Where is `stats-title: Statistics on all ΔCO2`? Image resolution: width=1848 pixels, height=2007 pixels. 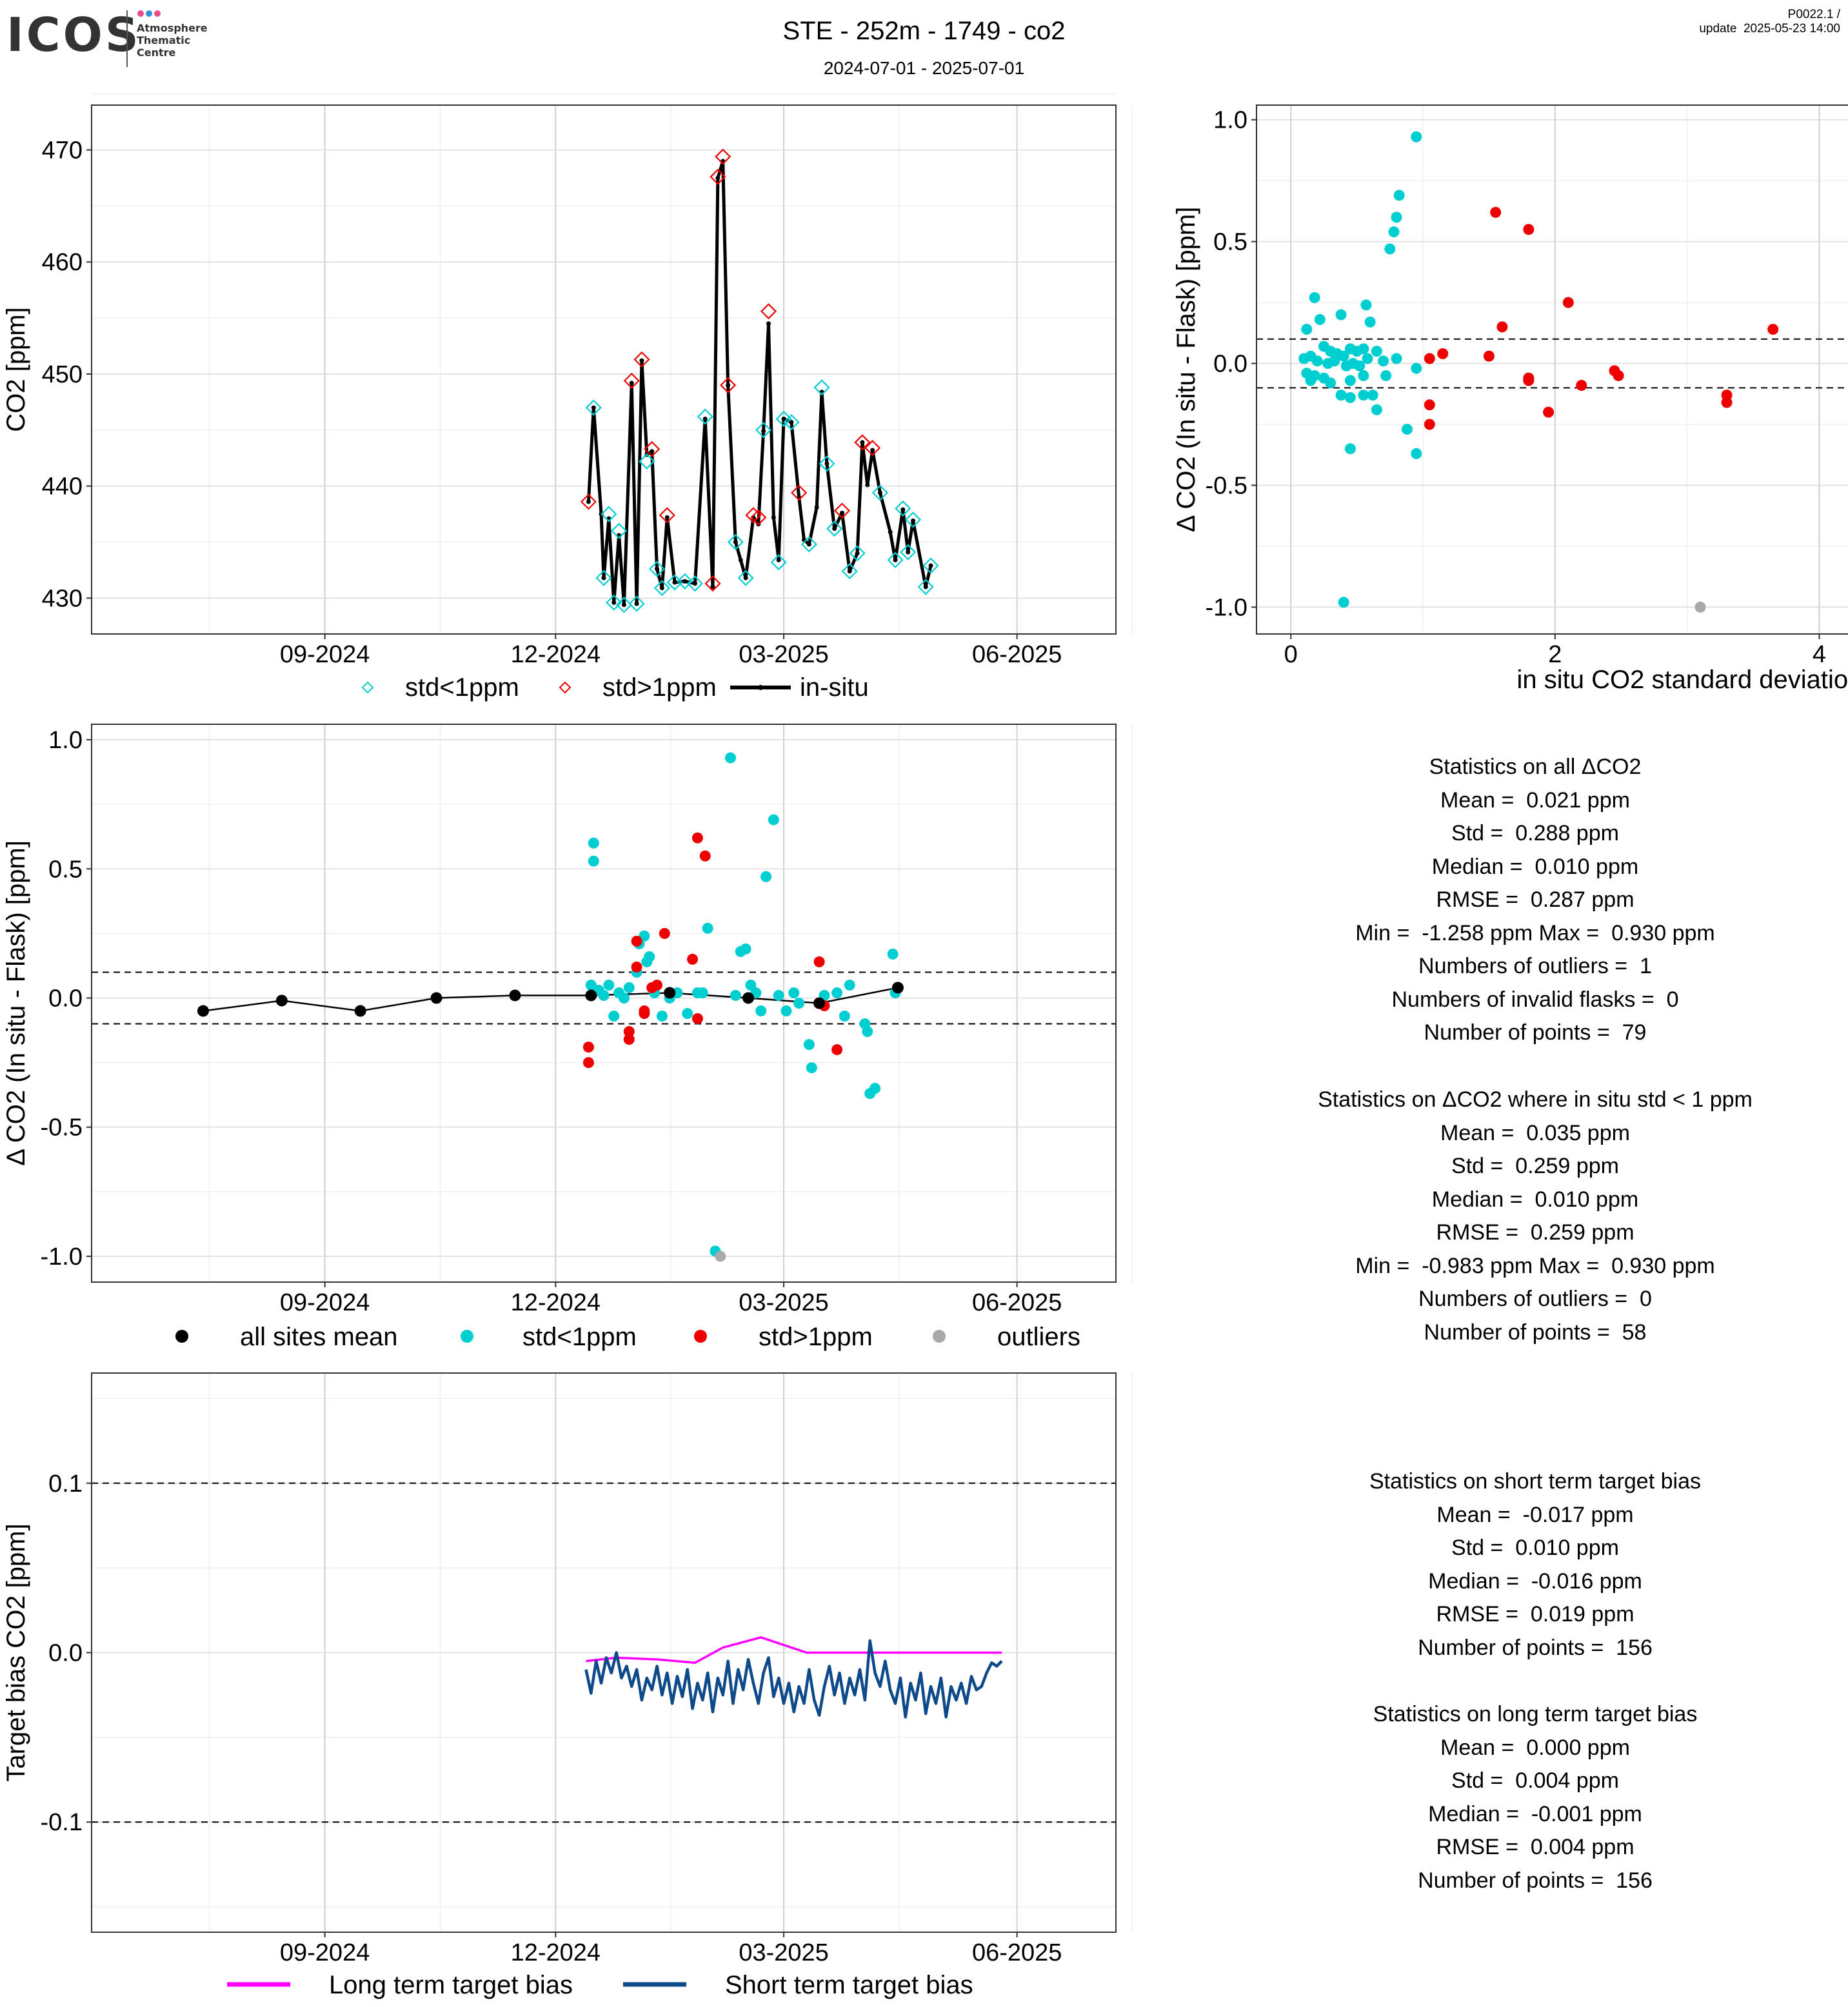 stats-title: Statistics on all ΔCO2 is located at coordinates (1535, 767).